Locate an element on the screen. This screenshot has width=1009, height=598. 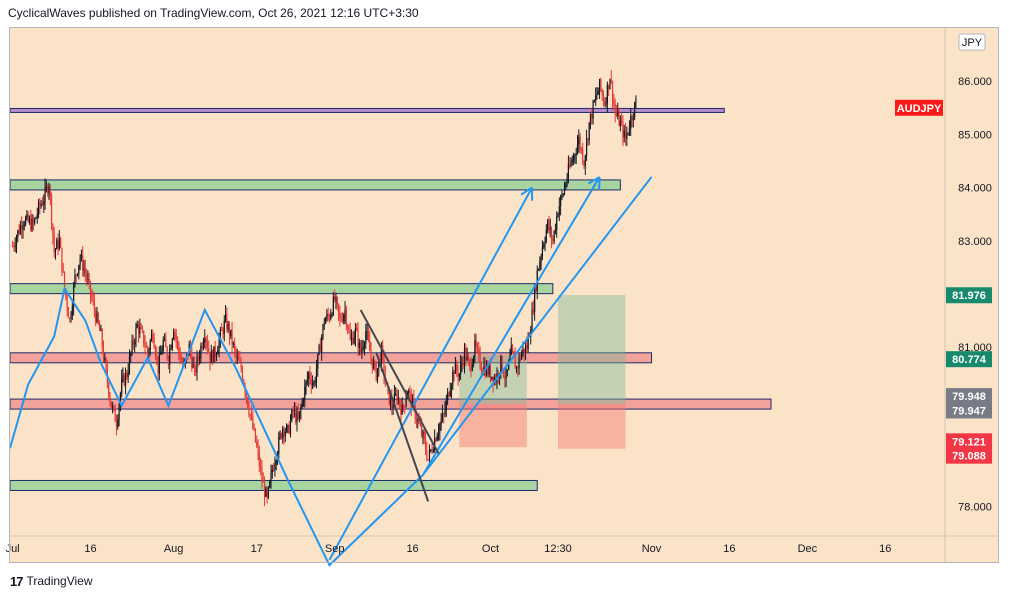
x-tick-label: Aug is located at coordinates (174, 549).